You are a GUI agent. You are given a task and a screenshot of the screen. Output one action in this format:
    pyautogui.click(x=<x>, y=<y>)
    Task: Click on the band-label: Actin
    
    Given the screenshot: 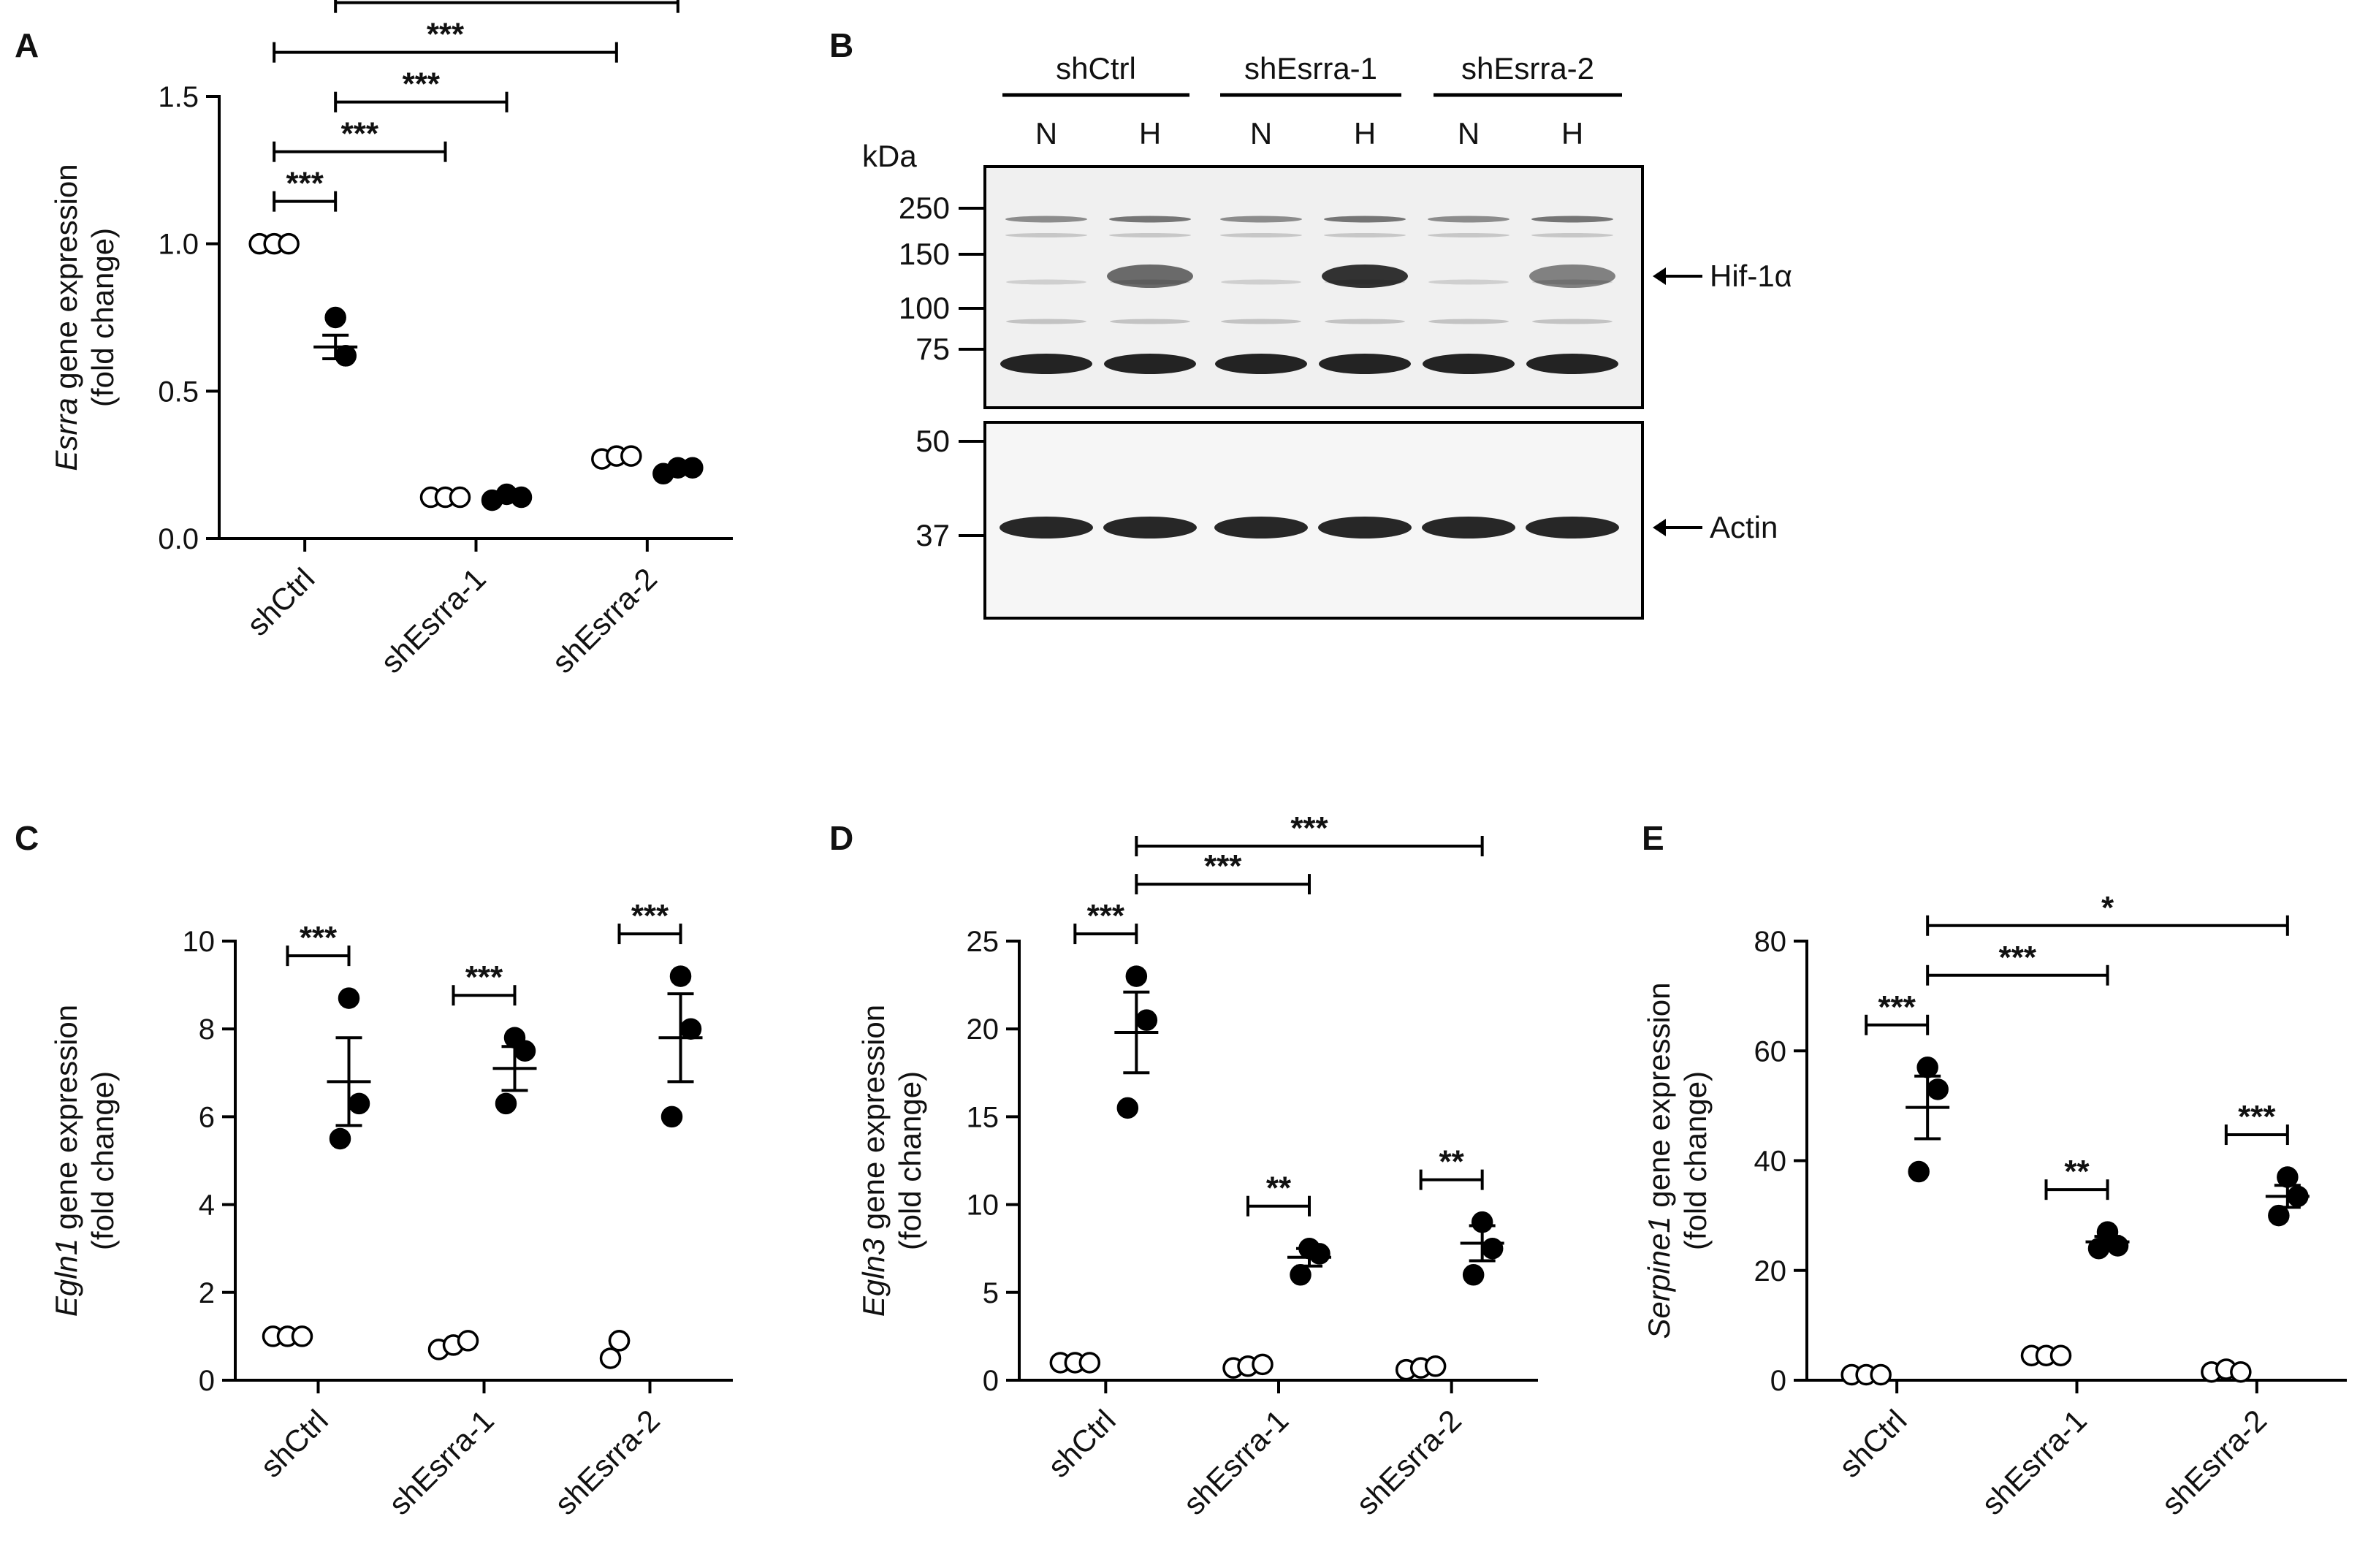 What is the action you would take?
    pyautogui.click(x=1744, y=527)
    